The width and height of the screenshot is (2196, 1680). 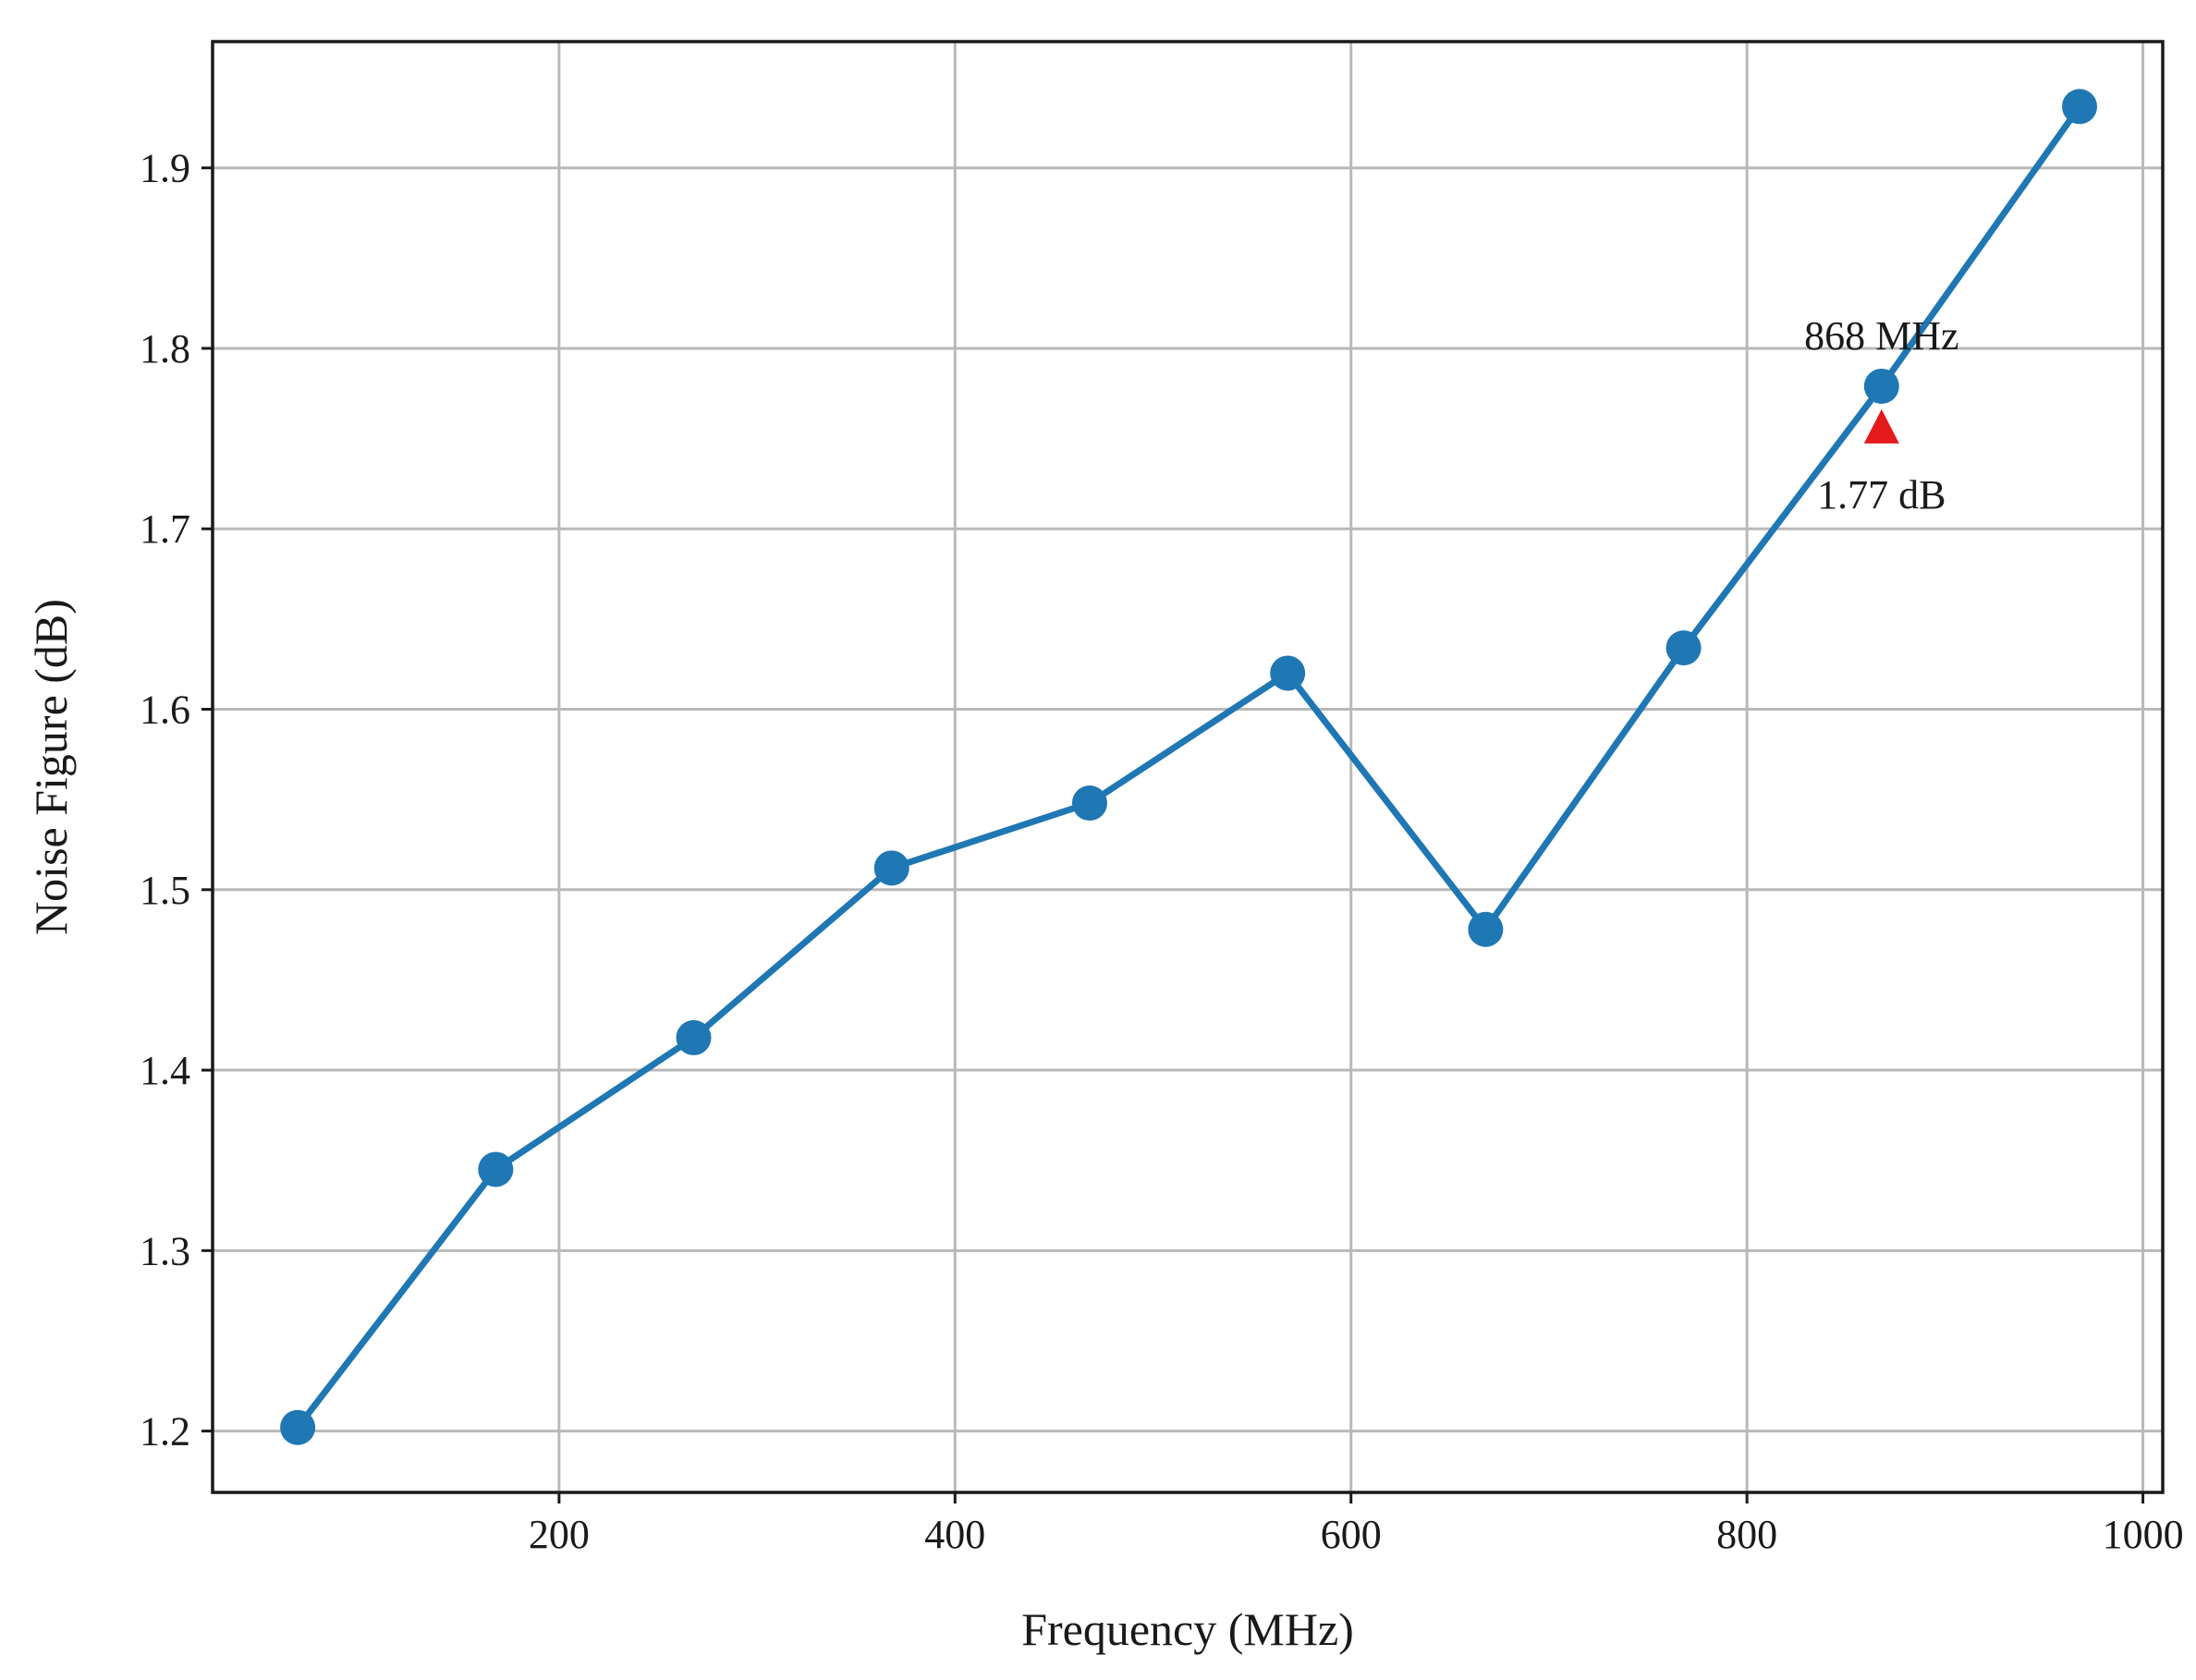 I want to click on x-tick-label: 400, so click(x=955, y=1534).